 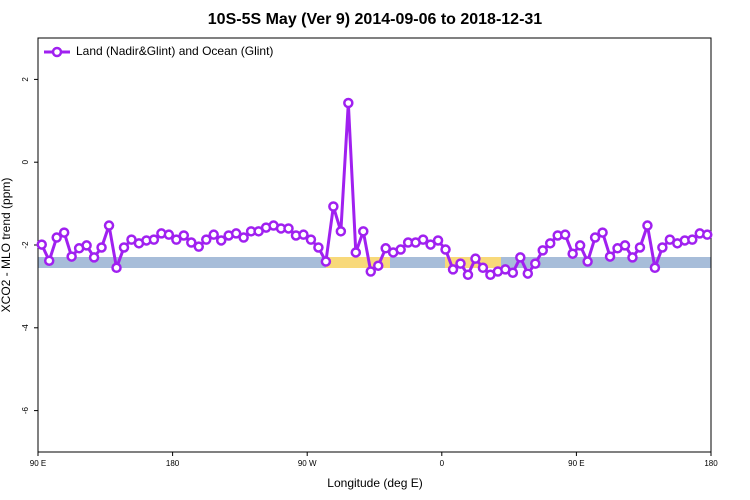 What do you see at coordinates (25, 245) in the screenshot?
I see `y-tick-label: -2` at bounding box center [25, 245].